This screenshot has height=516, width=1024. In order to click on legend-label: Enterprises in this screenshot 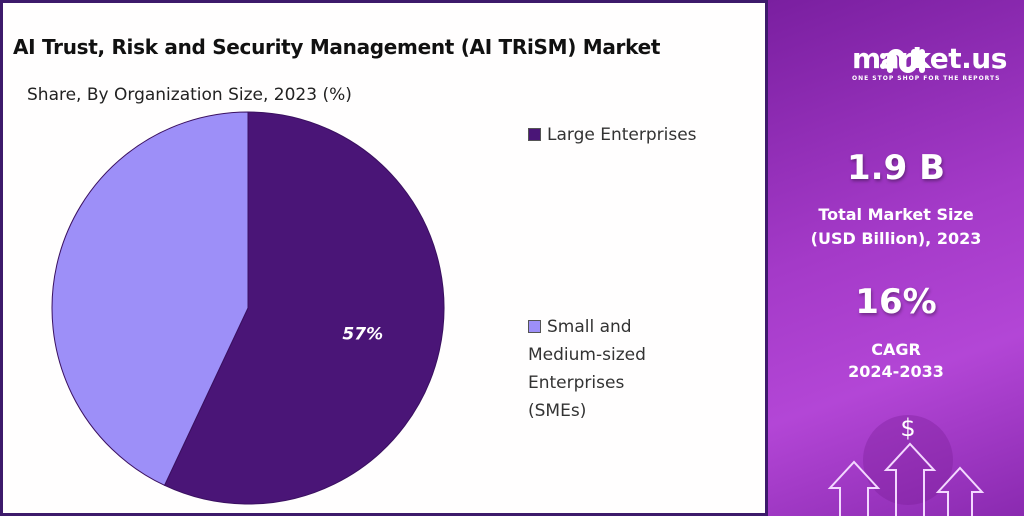, I will do `click(576, 383)`.